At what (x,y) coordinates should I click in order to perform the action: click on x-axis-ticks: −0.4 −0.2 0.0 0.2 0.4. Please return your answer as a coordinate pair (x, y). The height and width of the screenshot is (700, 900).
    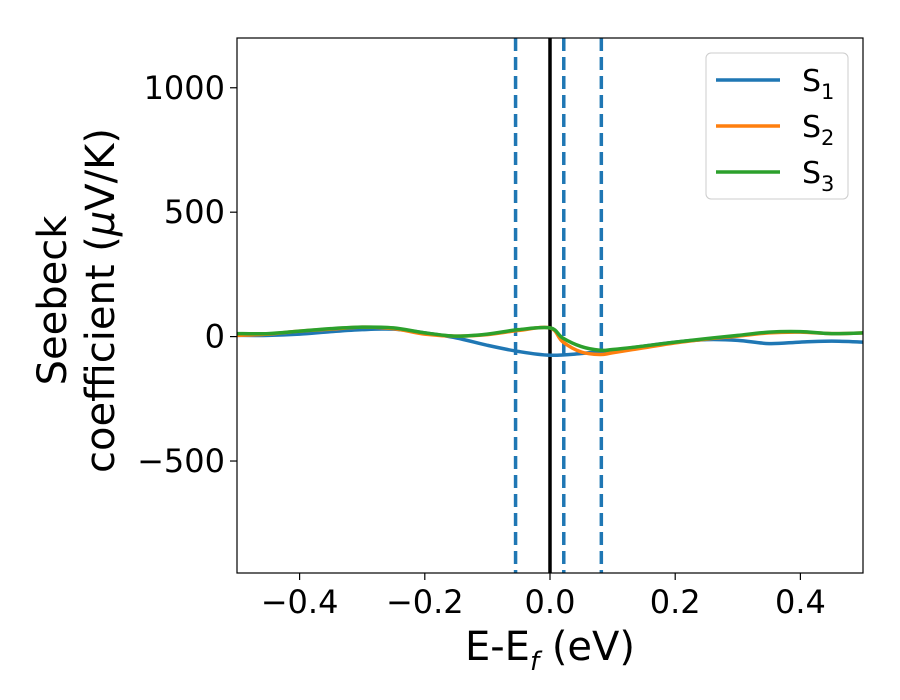
    Looking at the image, I should click on (543, 597).